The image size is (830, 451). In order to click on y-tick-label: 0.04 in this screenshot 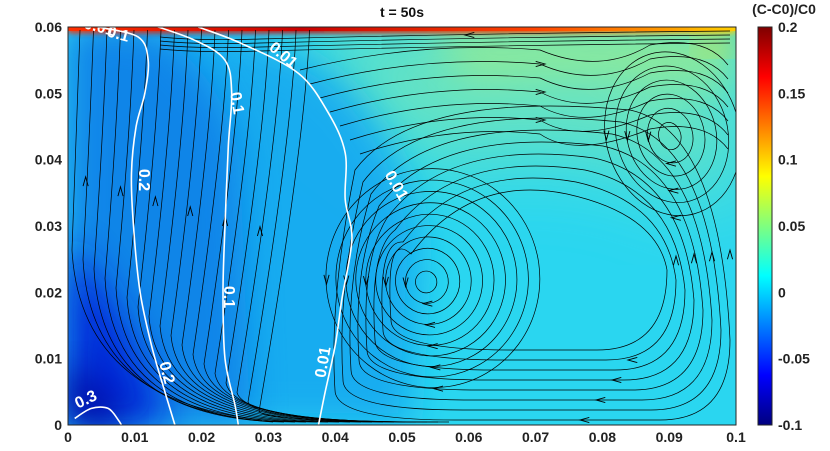, I will do `click(48, 160)`.